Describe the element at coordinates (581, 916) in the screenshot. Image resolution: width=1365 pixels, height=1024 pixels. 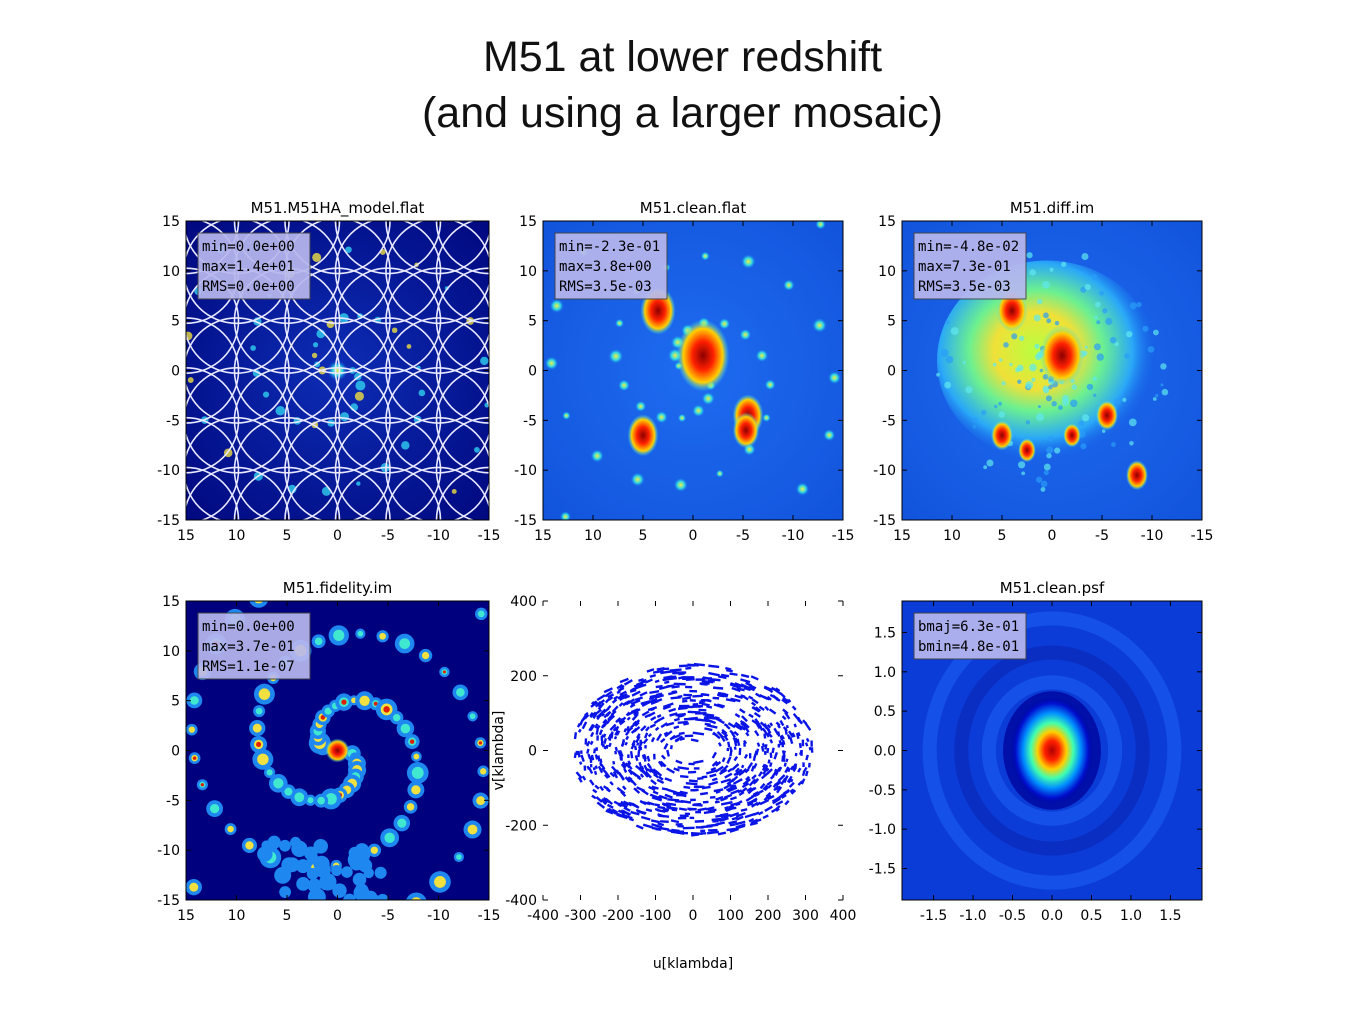
I see `x-tick-label: -300` at that location.